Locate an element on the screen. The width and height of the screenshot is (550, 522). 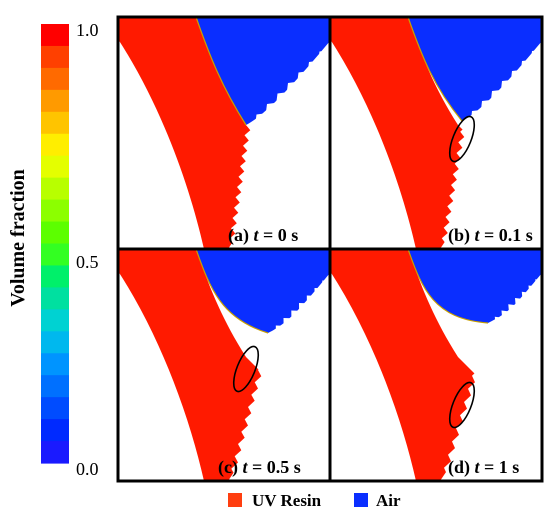
panel-label-suffix: = 0.5 s is located at coordinates (274, 467).